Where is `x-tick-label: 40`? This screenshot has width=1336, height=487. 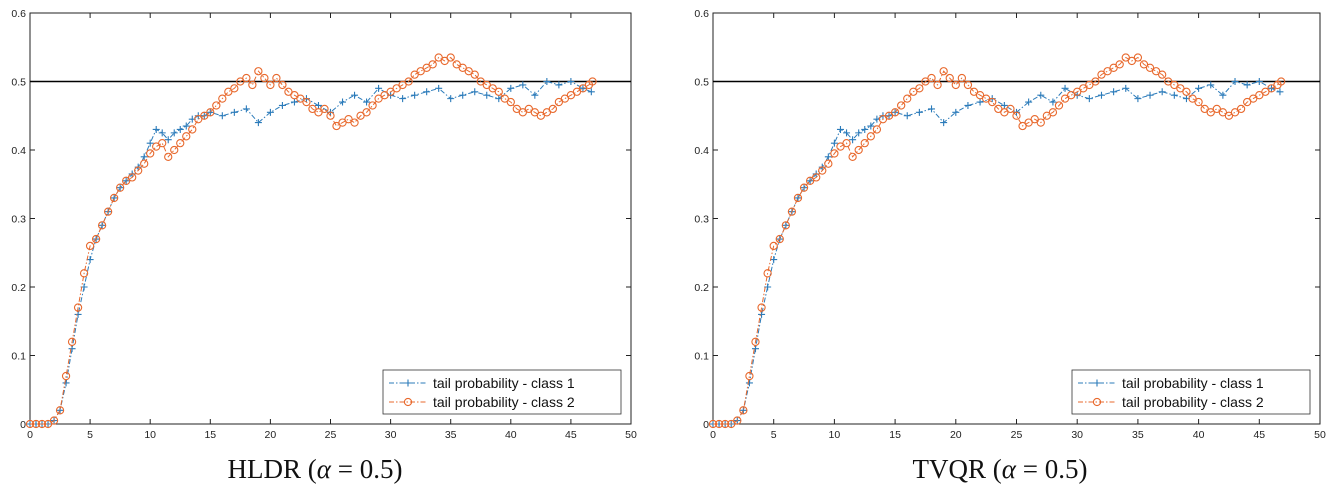 x-tick-label: 40 is located at coordinates (511, 435).